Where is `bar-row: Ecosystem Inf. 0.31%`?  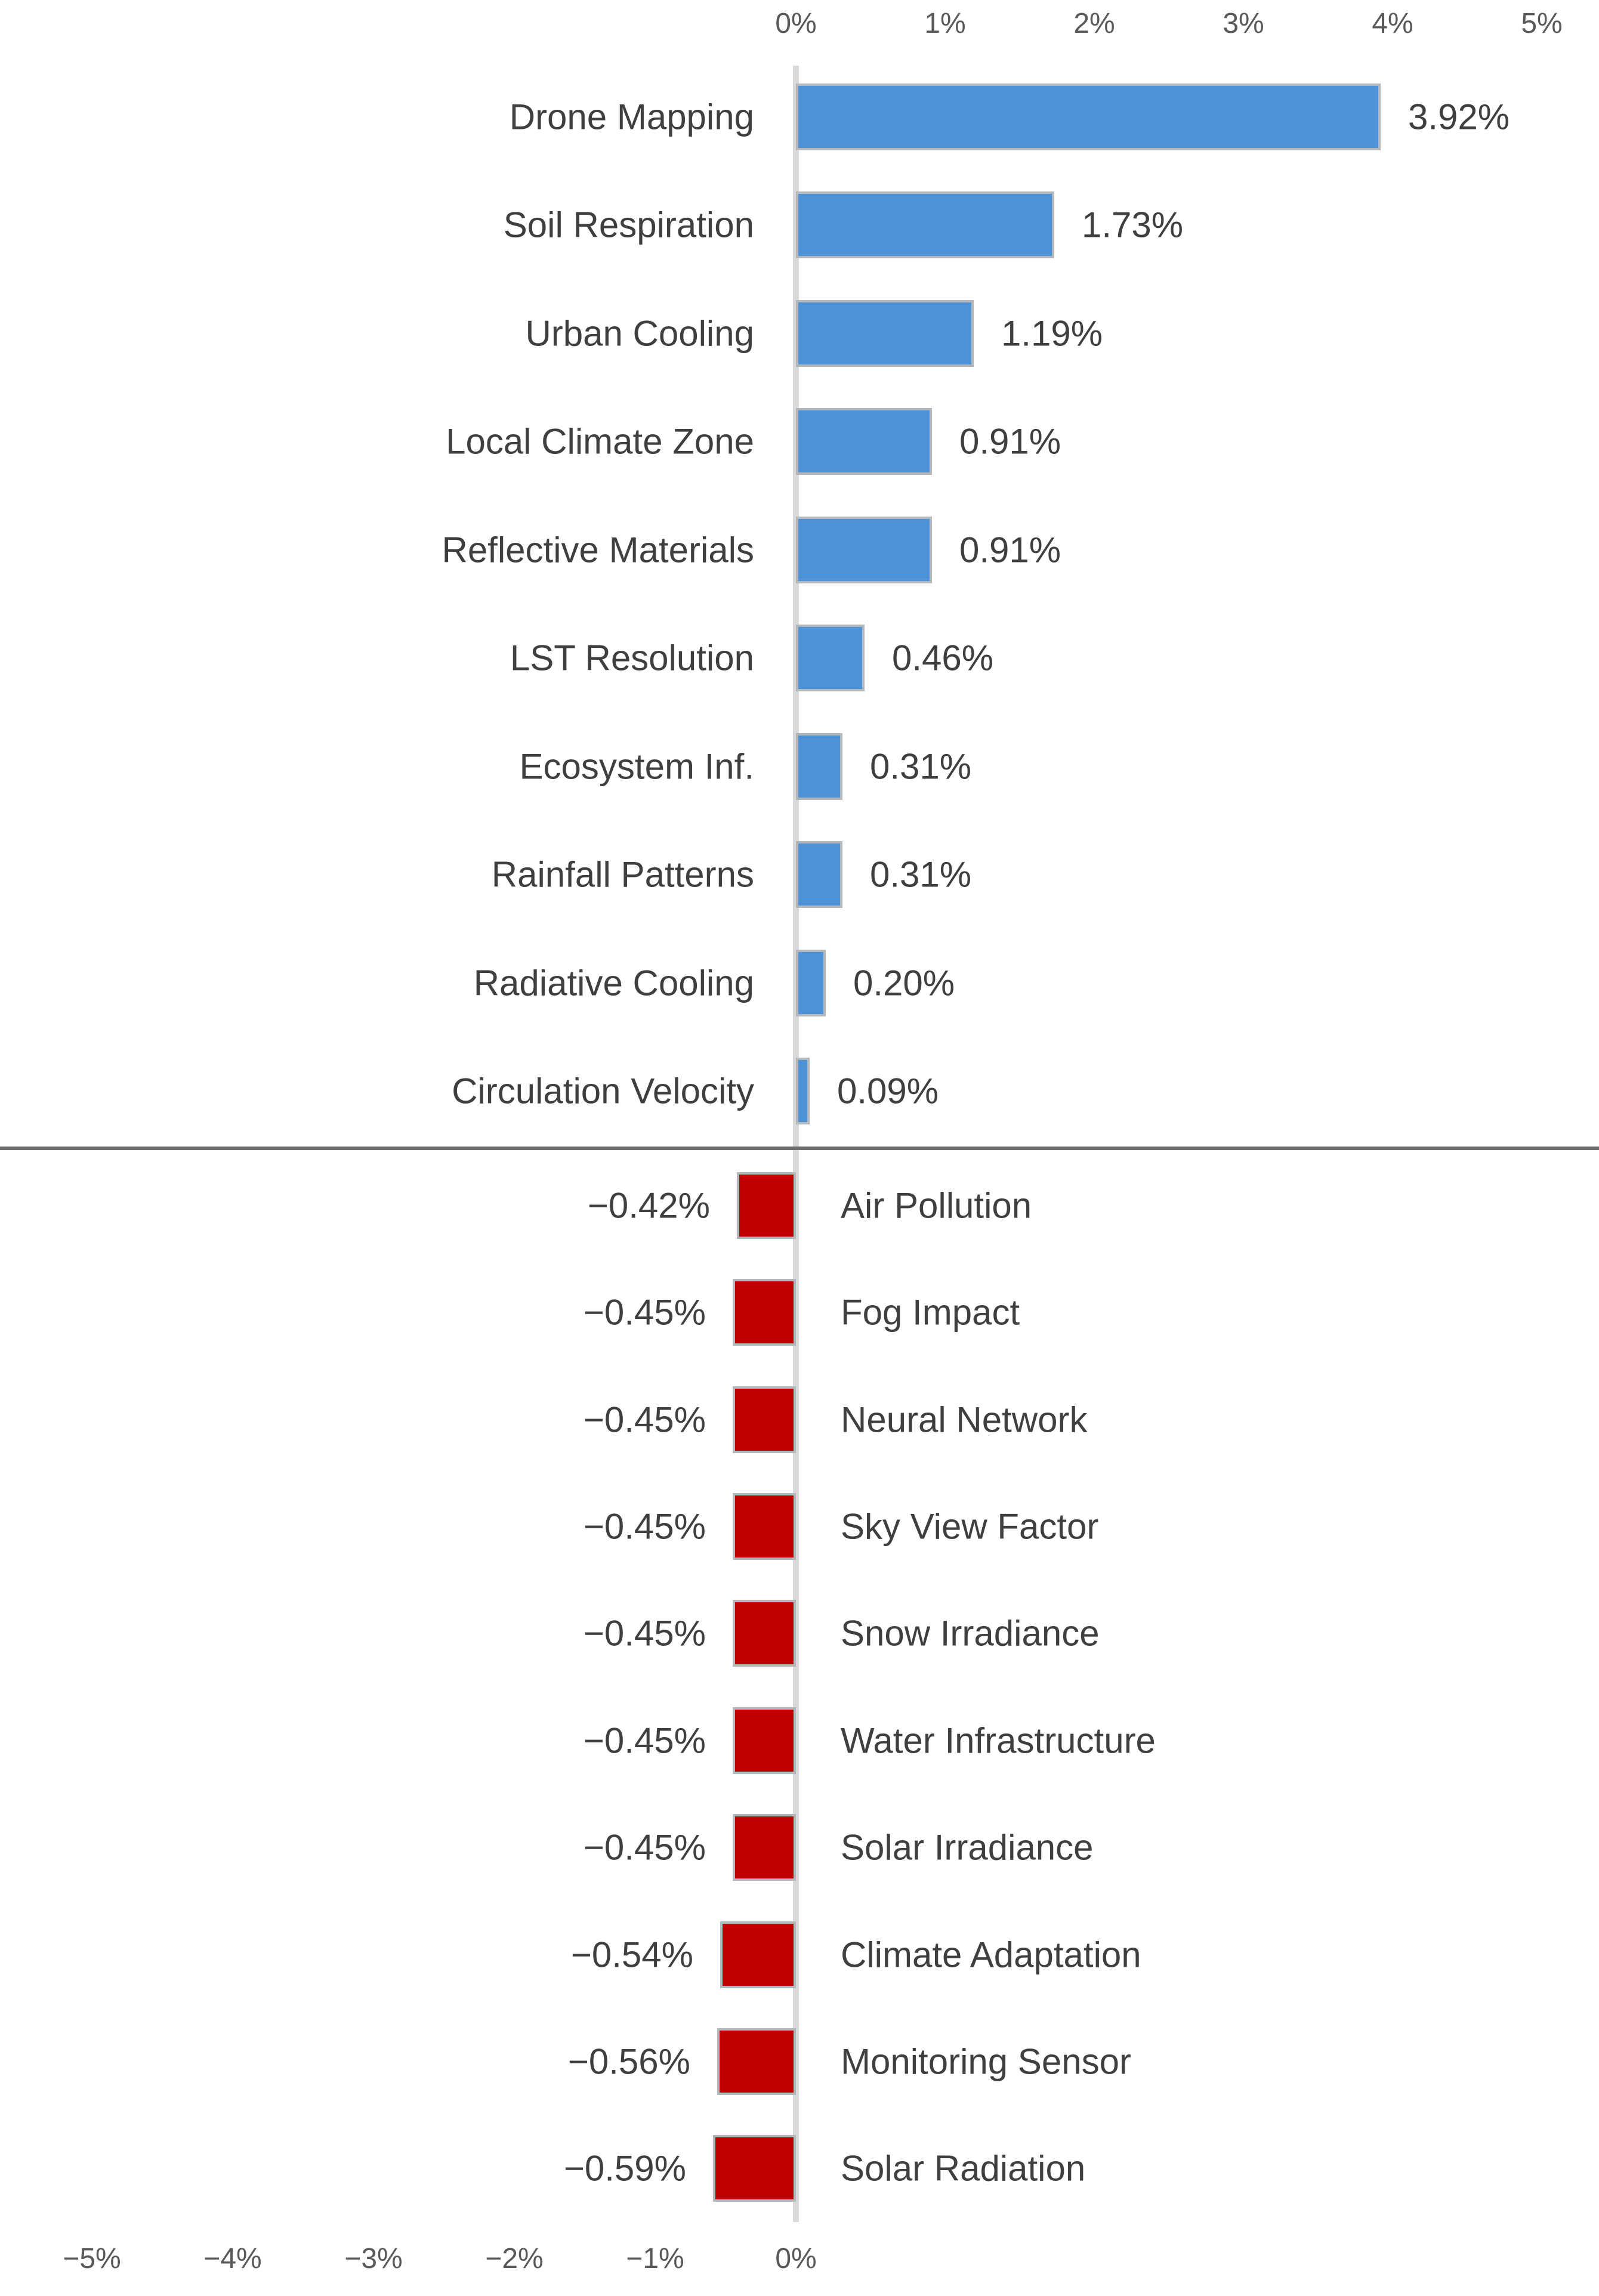 bar-row: Ecosystem Inf. 0.31% is located at coordinates (799, 766).